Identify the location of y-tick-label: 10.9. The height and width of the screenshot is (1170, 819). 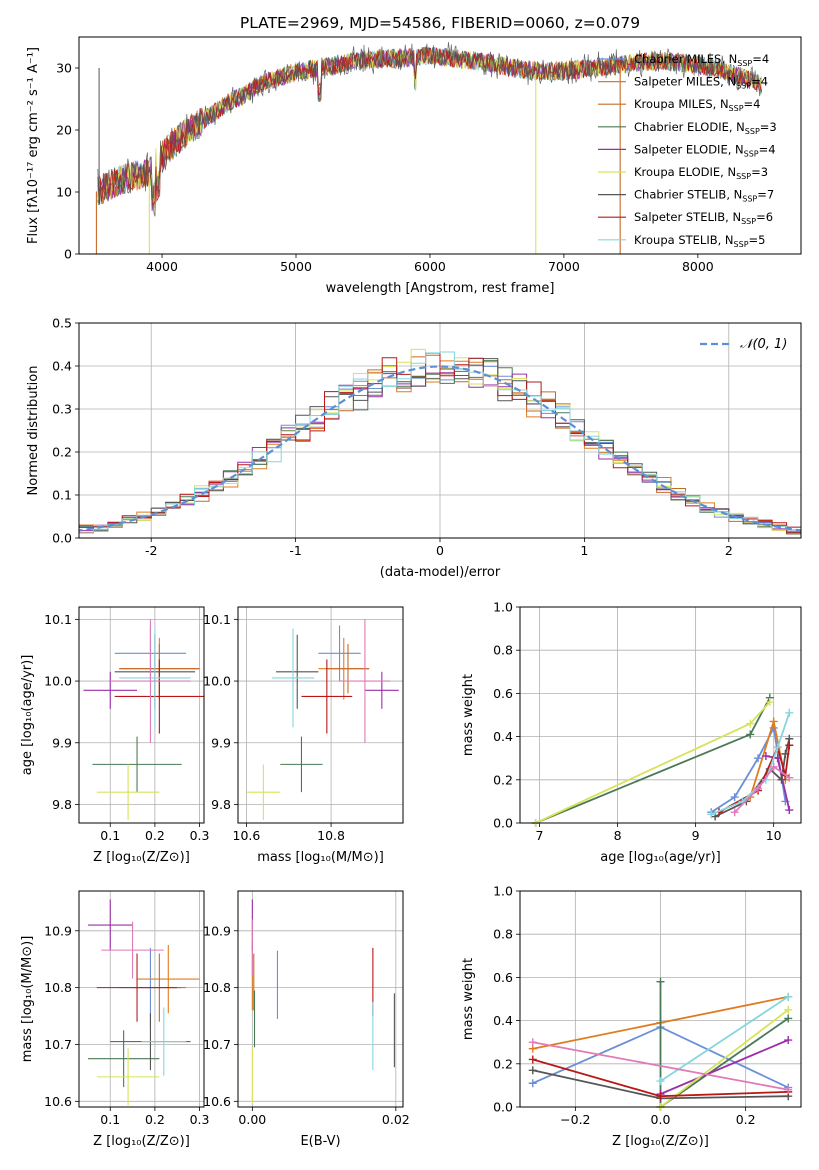
(217, 930).